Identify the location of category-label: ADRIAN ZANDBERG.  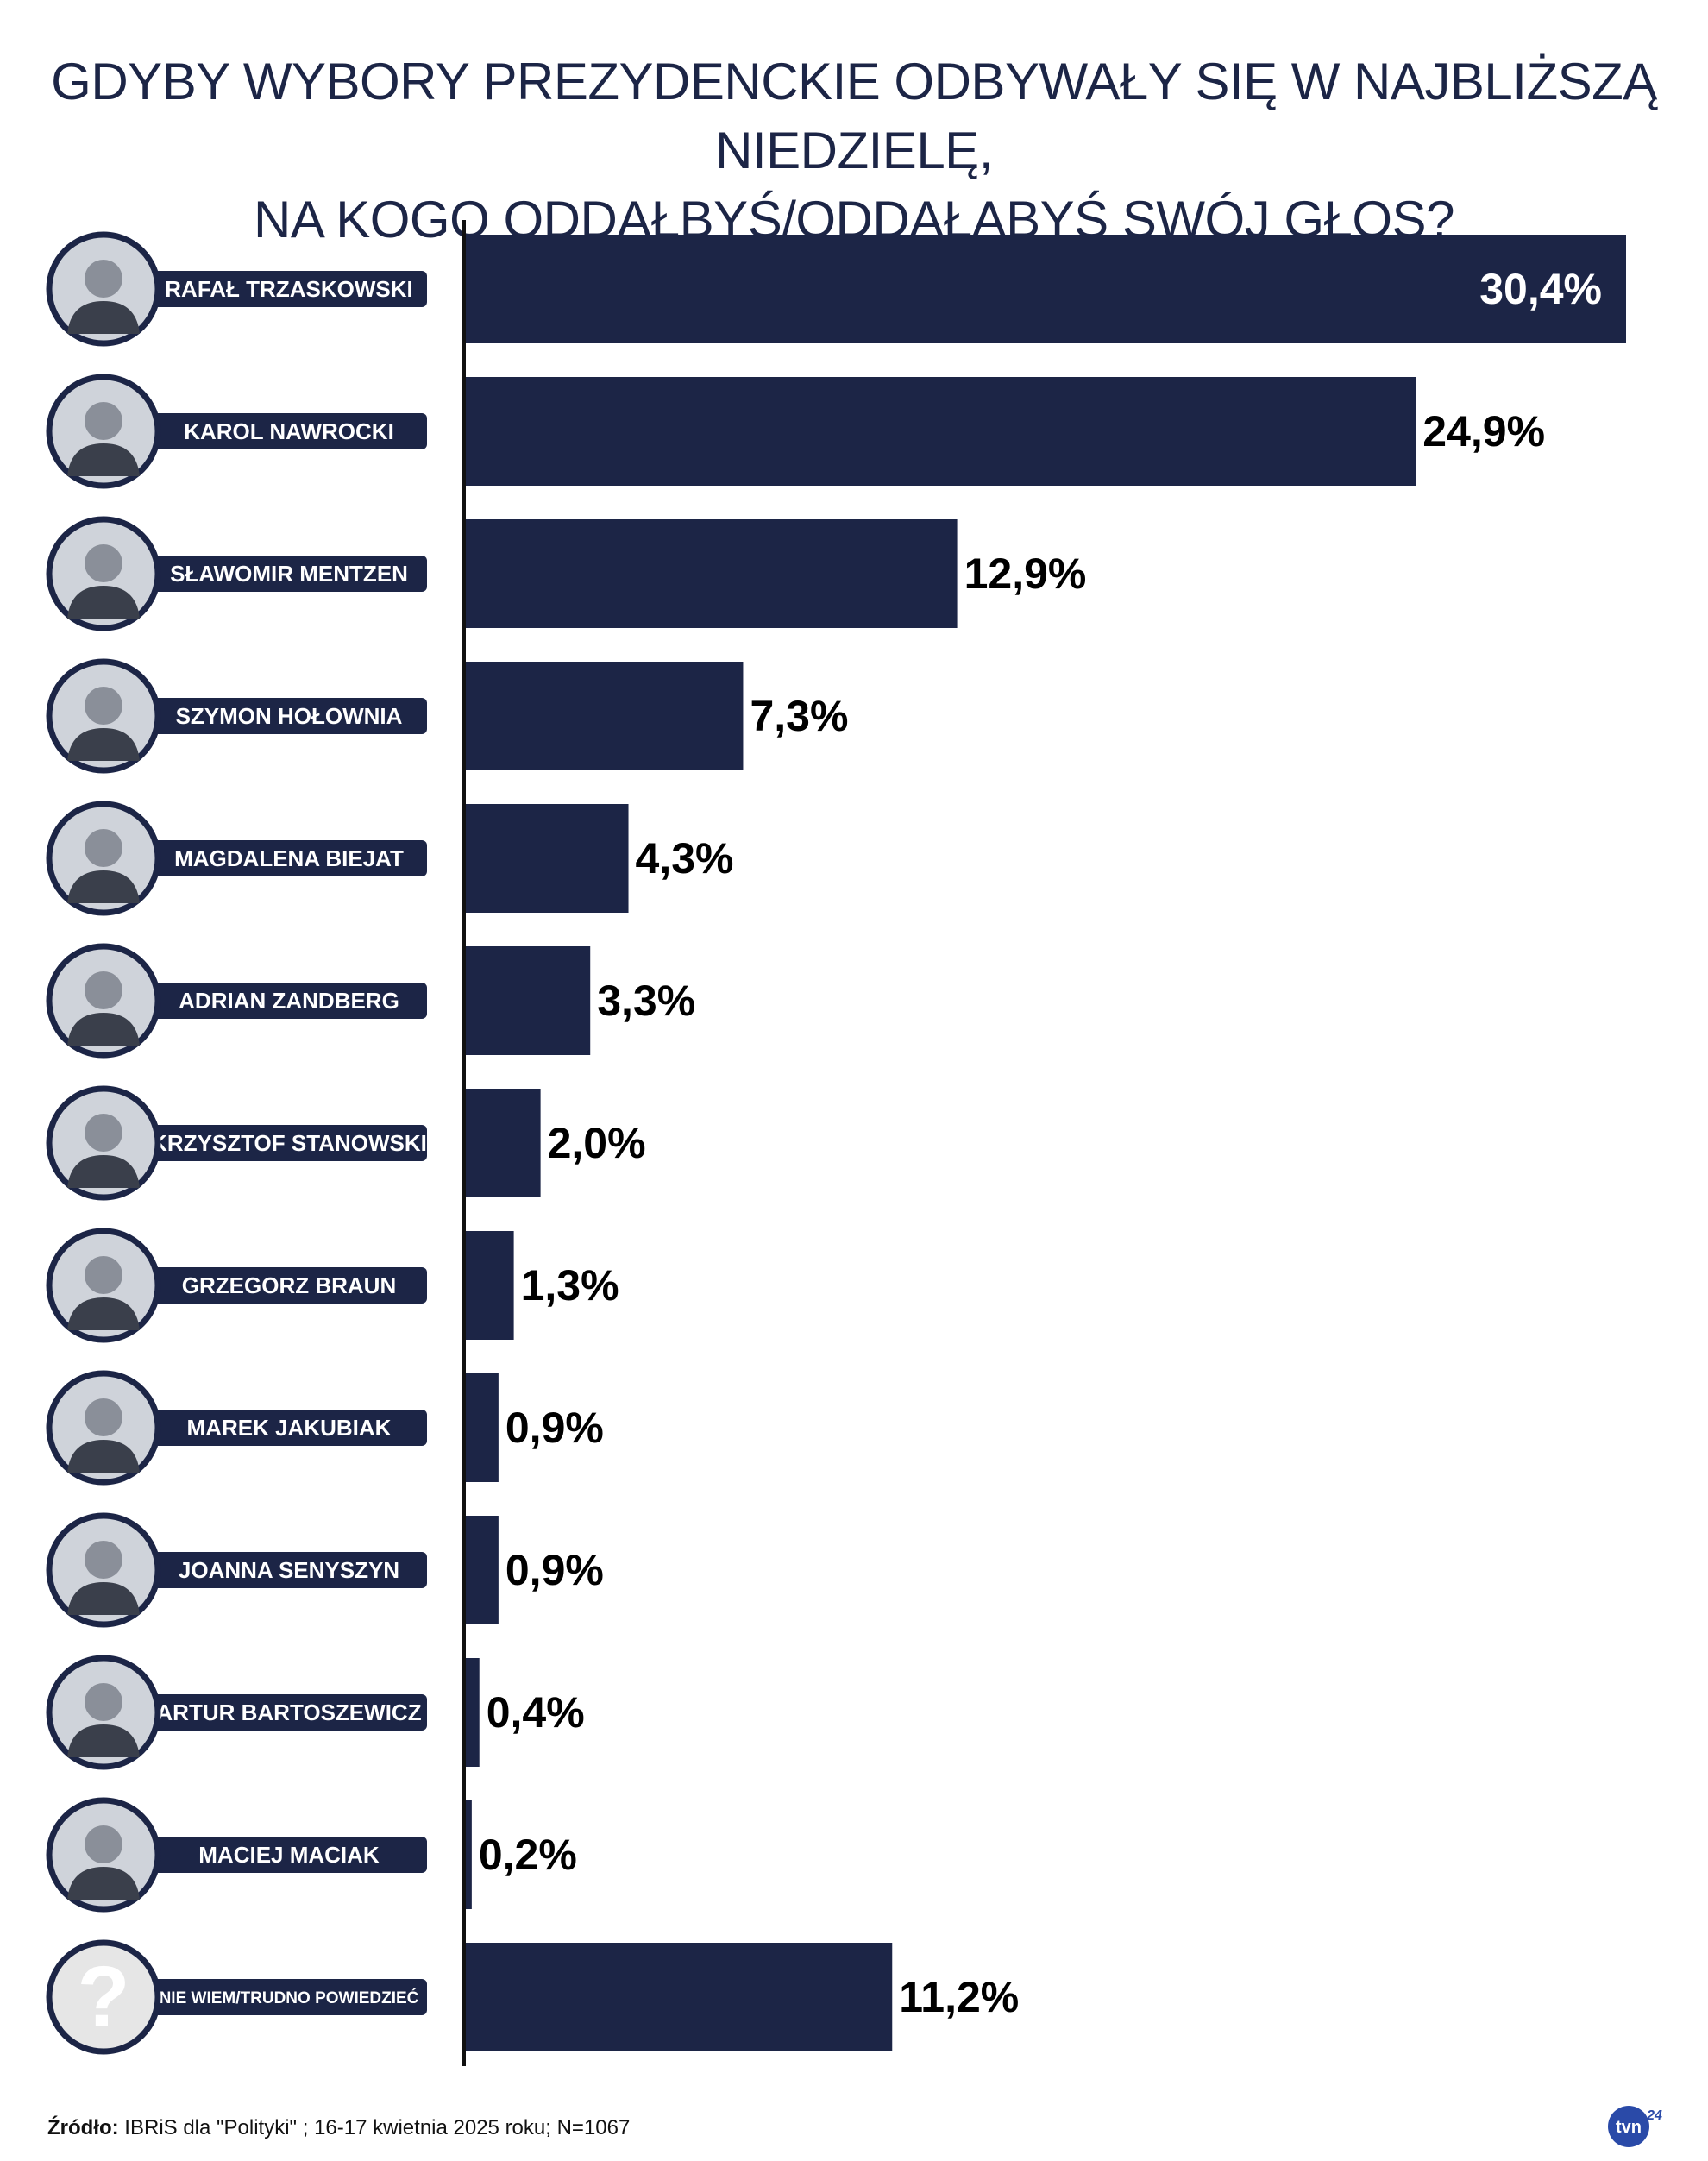
(289, 1001).